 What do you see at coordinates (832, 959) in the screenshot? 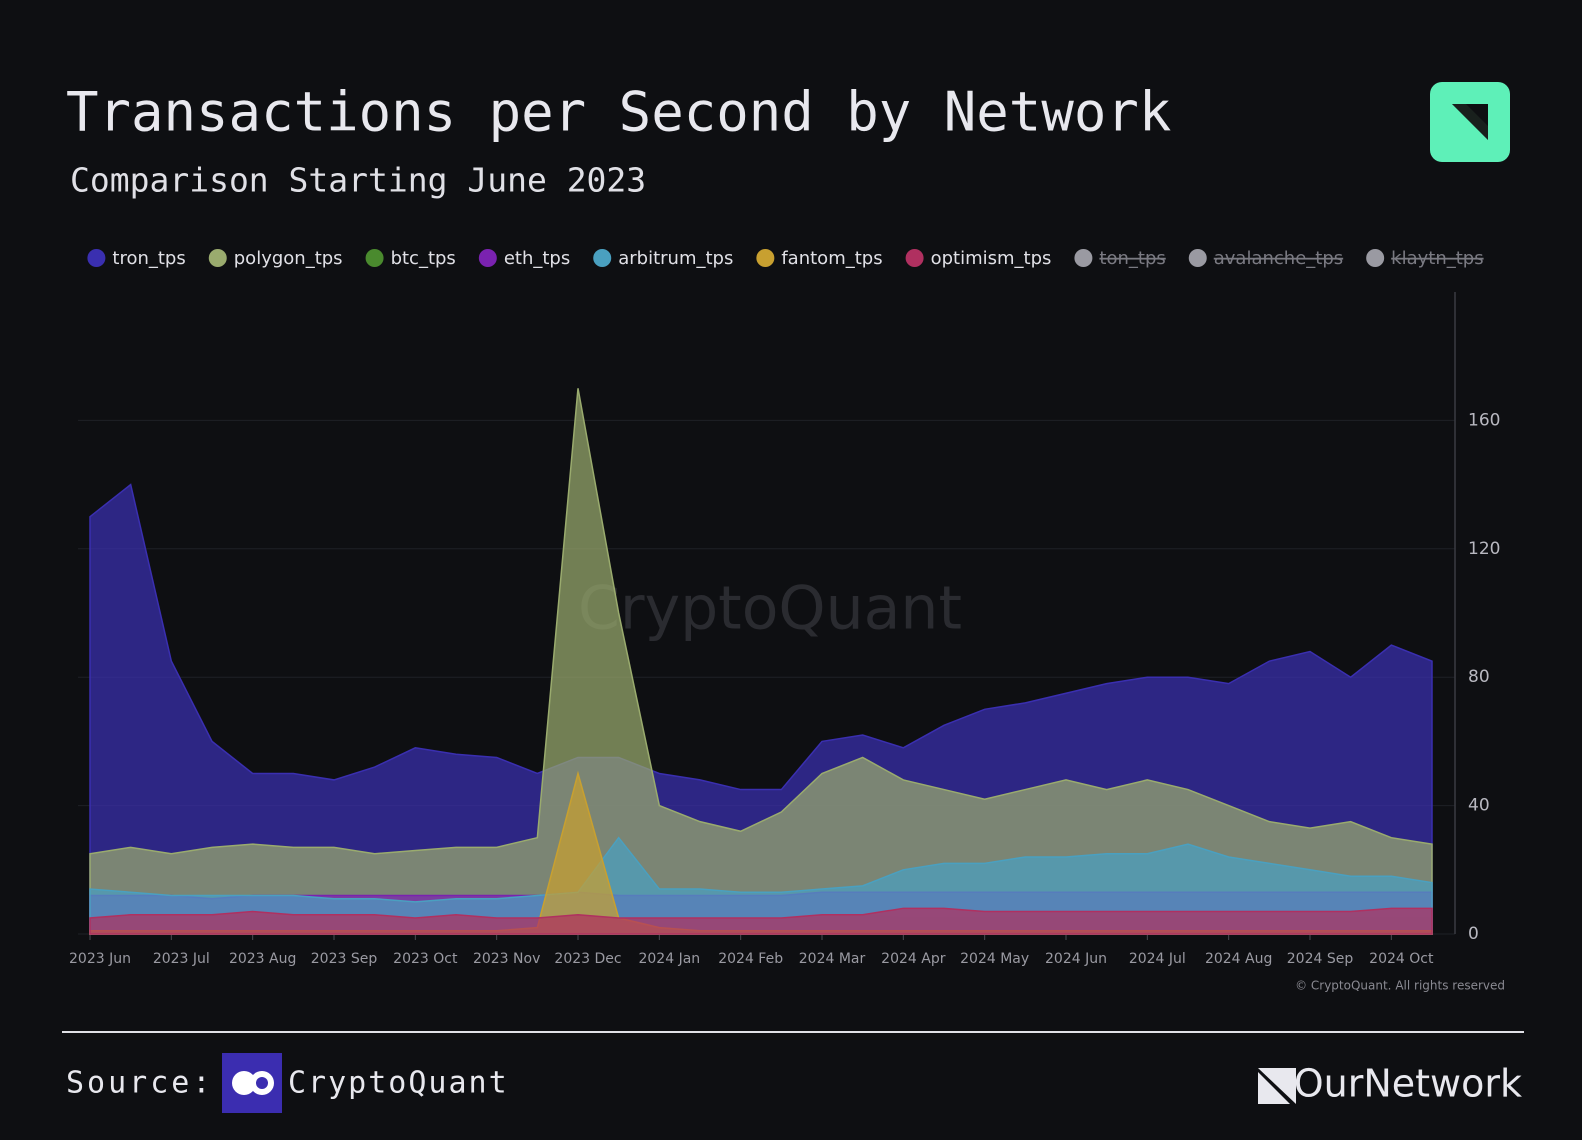
I see `x-tick-label: 2024 Mar` at bounding box center [832, 959].